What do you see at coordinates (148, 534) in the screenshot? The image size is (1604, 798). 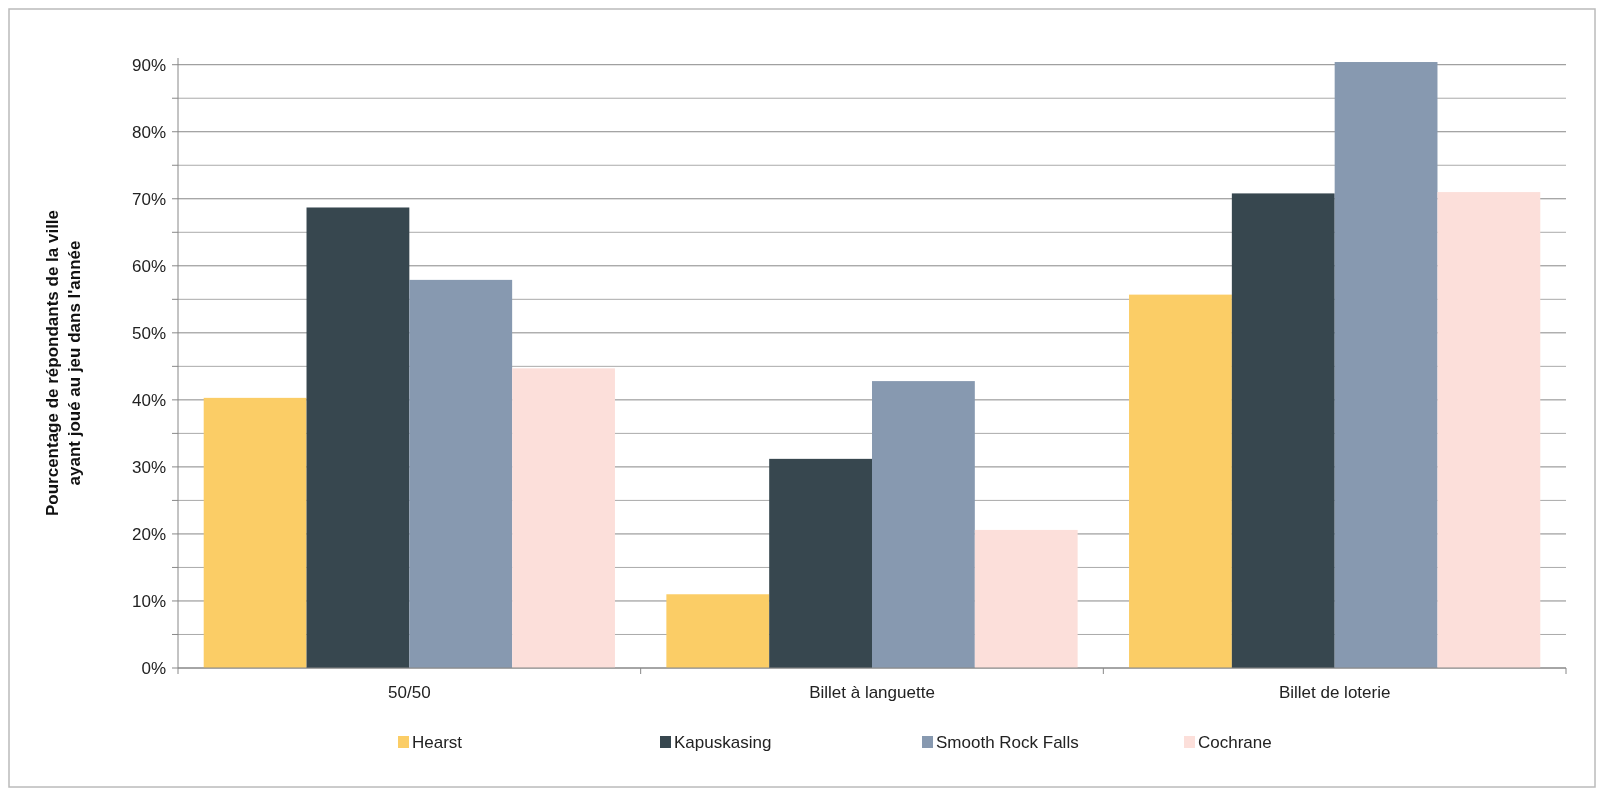 I see `y-tick-label: 20%` at bounding box center [148, 534].